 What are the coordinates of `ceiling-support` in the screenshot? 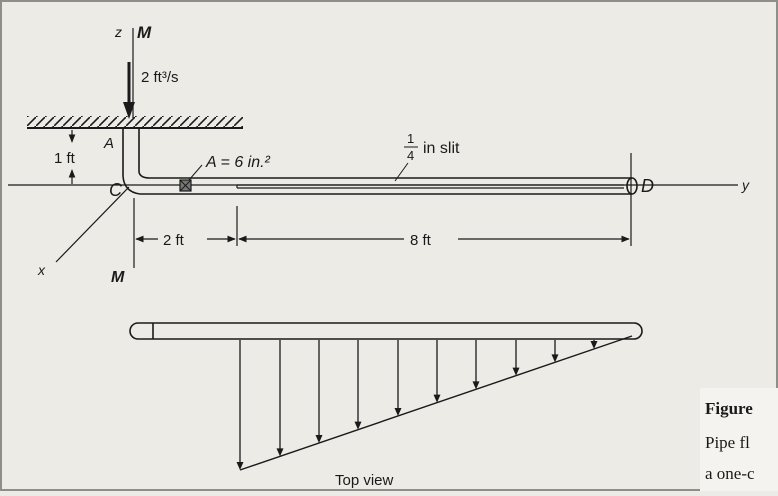 It's located at (135, 122).